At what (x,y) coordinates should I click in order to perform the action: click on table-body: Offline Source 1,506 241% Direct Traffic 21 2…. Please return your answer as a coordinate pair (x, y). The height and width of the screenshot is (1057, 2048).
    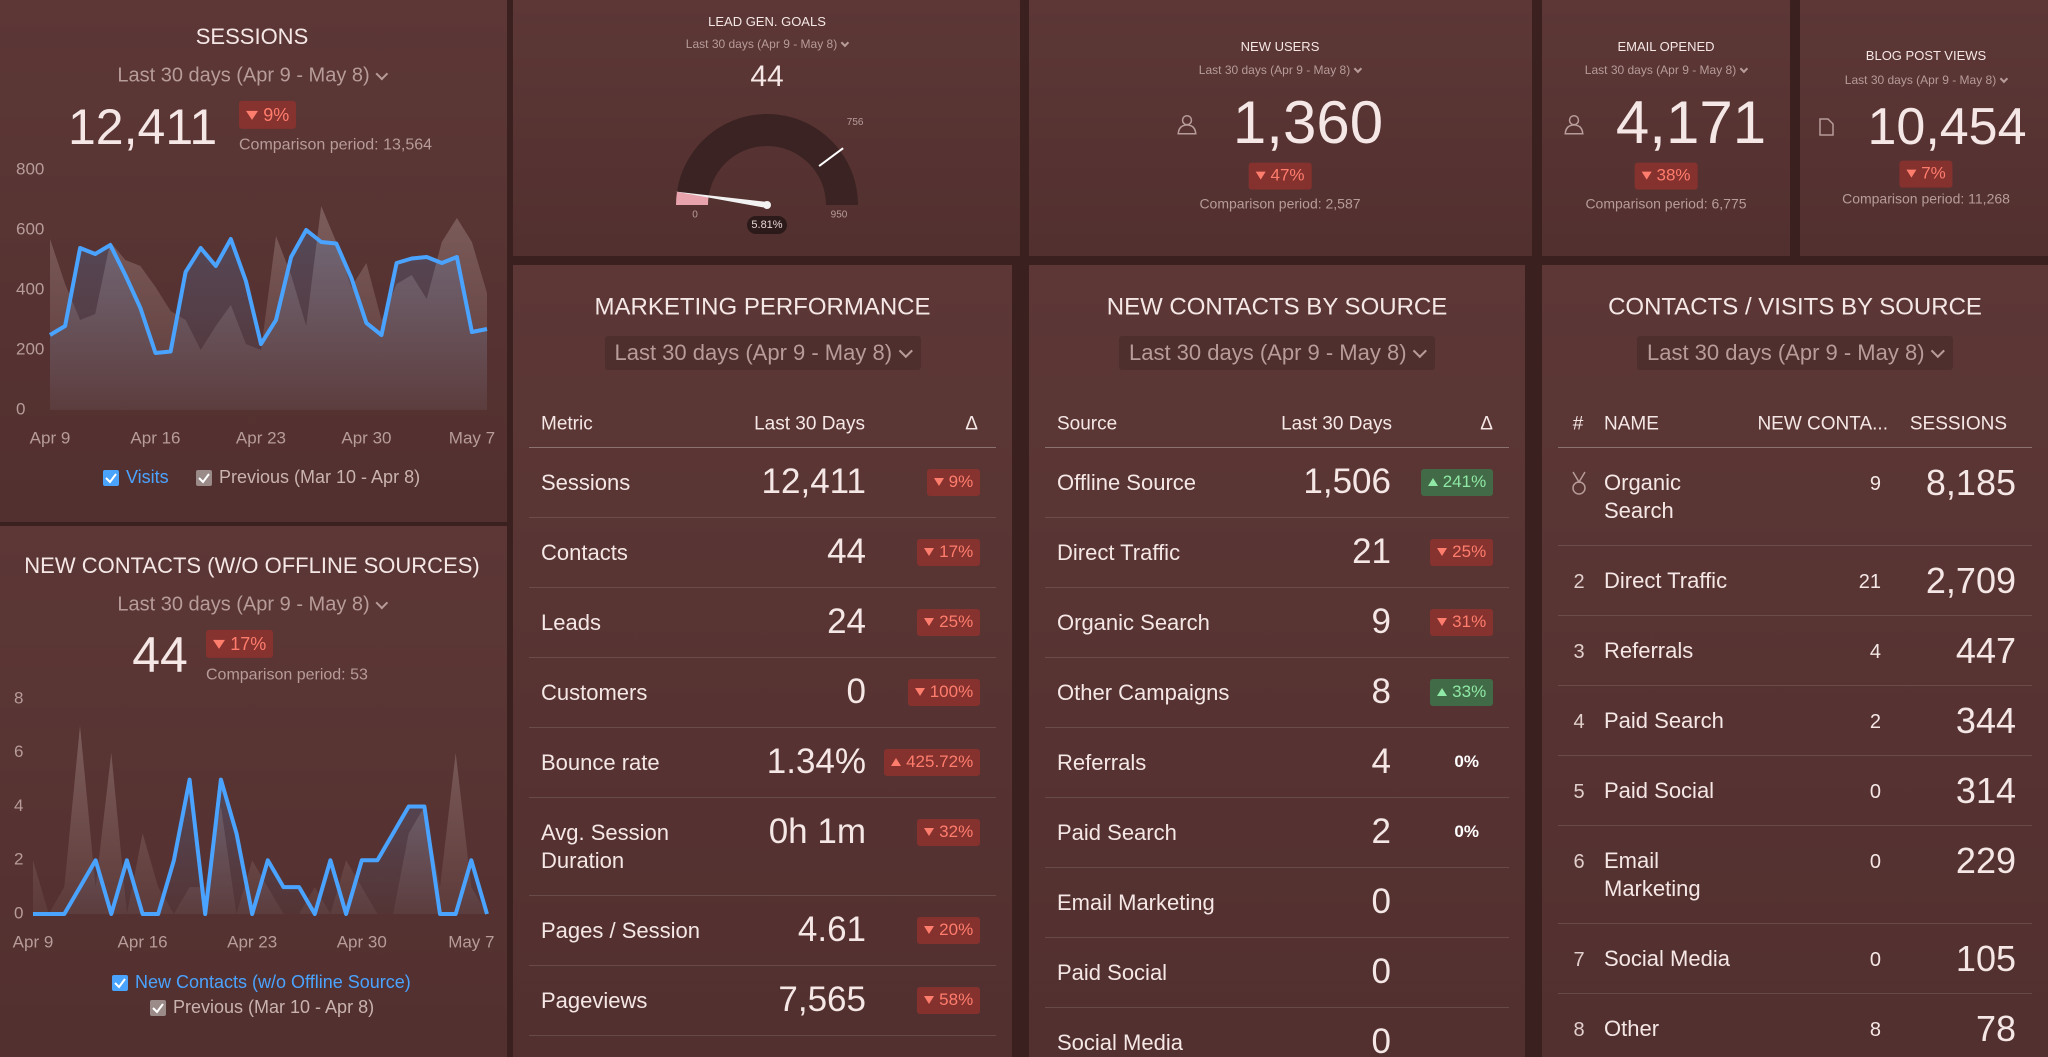
    Looking at the image, I should click on (1277, 752).